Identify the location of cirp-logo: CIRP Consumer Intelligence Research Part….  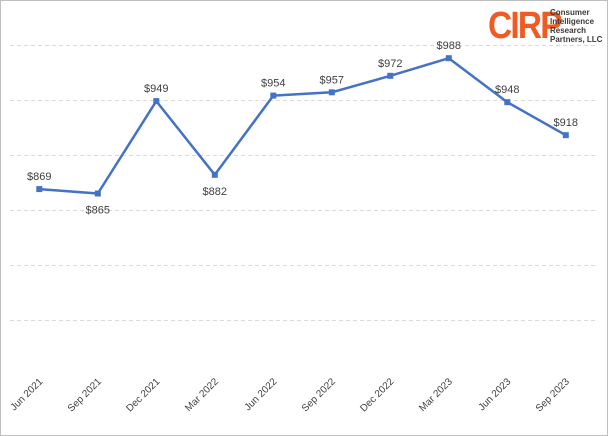
(546, 27).